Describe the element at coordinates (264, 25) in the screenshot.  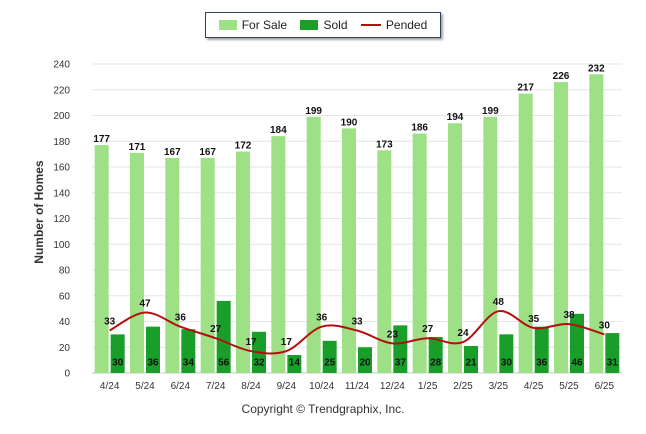
I see `legend-label-for-sale: For Sale` at that location.